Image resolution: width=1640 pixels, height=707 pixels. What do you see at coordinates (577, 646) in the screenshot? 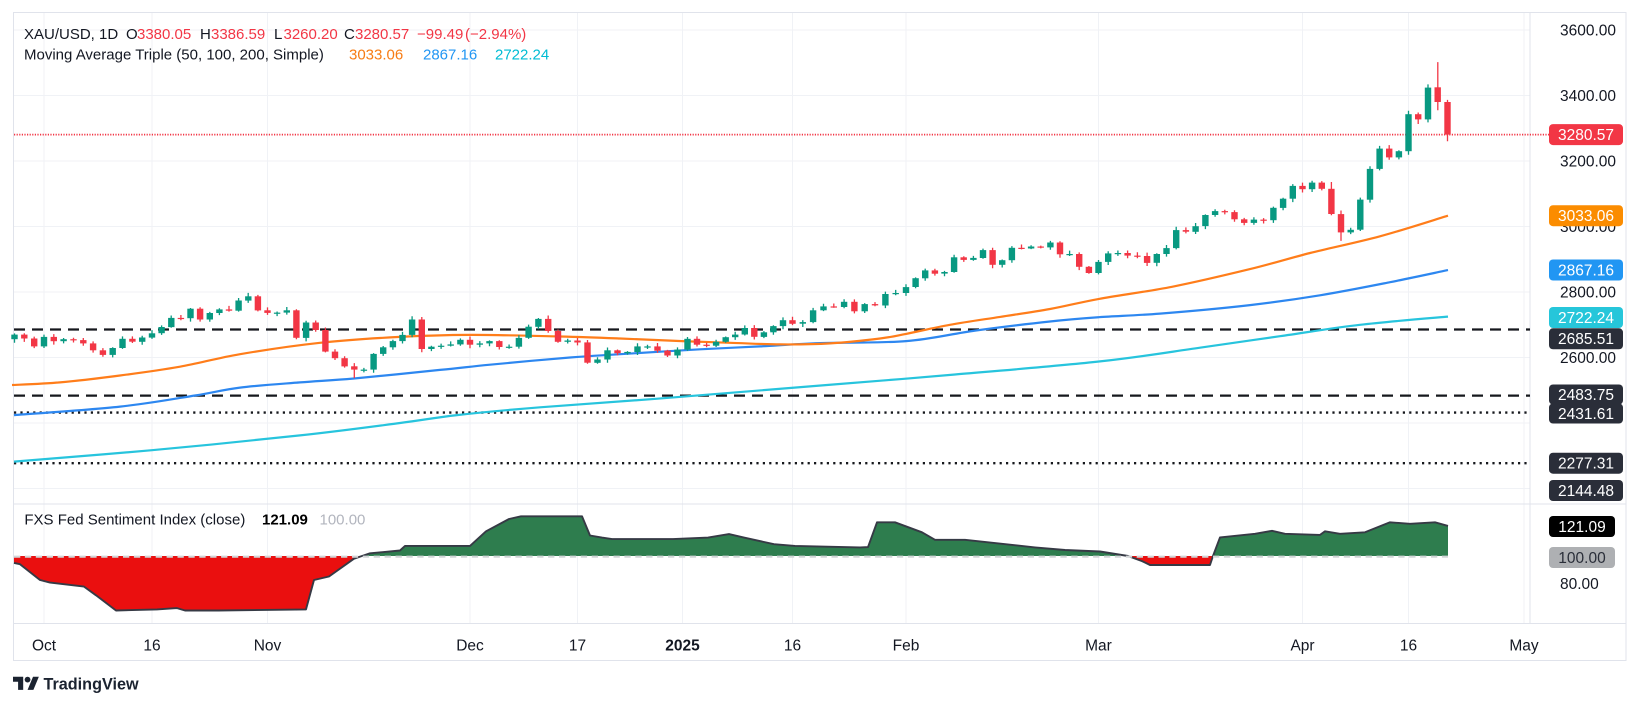
I see `svg-text: 17` at bounding box center [577, 646].